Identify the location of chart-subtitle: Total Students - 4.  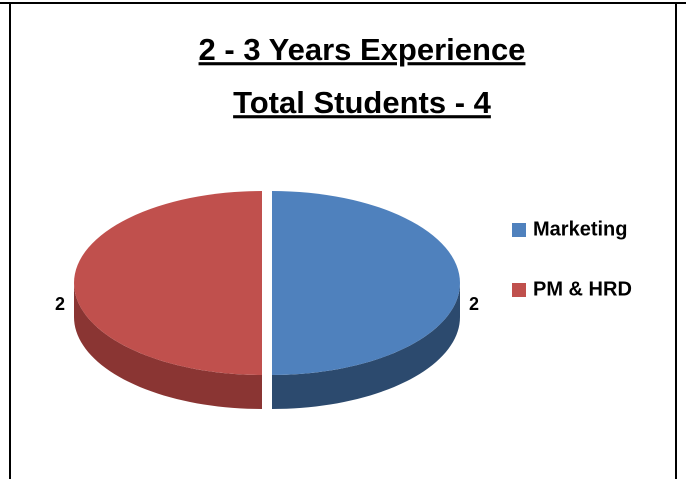
(362, 102).